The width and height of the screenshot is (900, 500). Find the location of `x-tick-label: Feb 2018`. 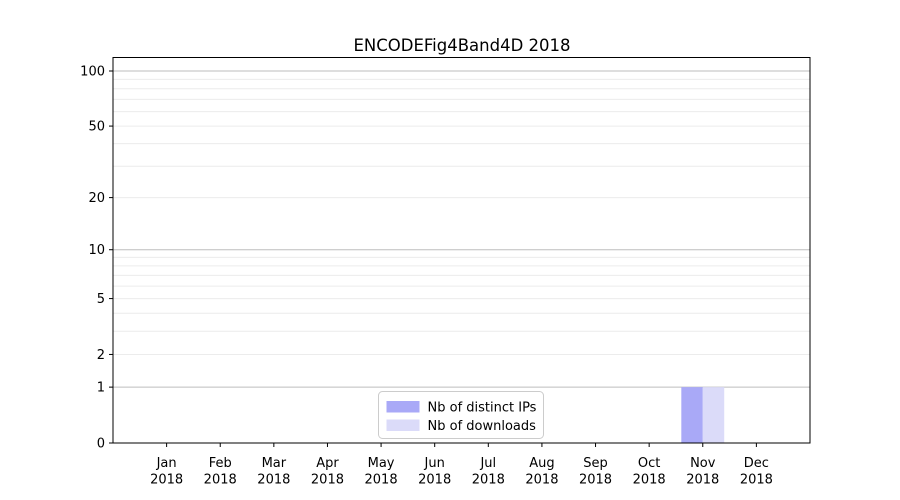

x-tick-label: Feb 2018 is located at coordinates (220, 472).